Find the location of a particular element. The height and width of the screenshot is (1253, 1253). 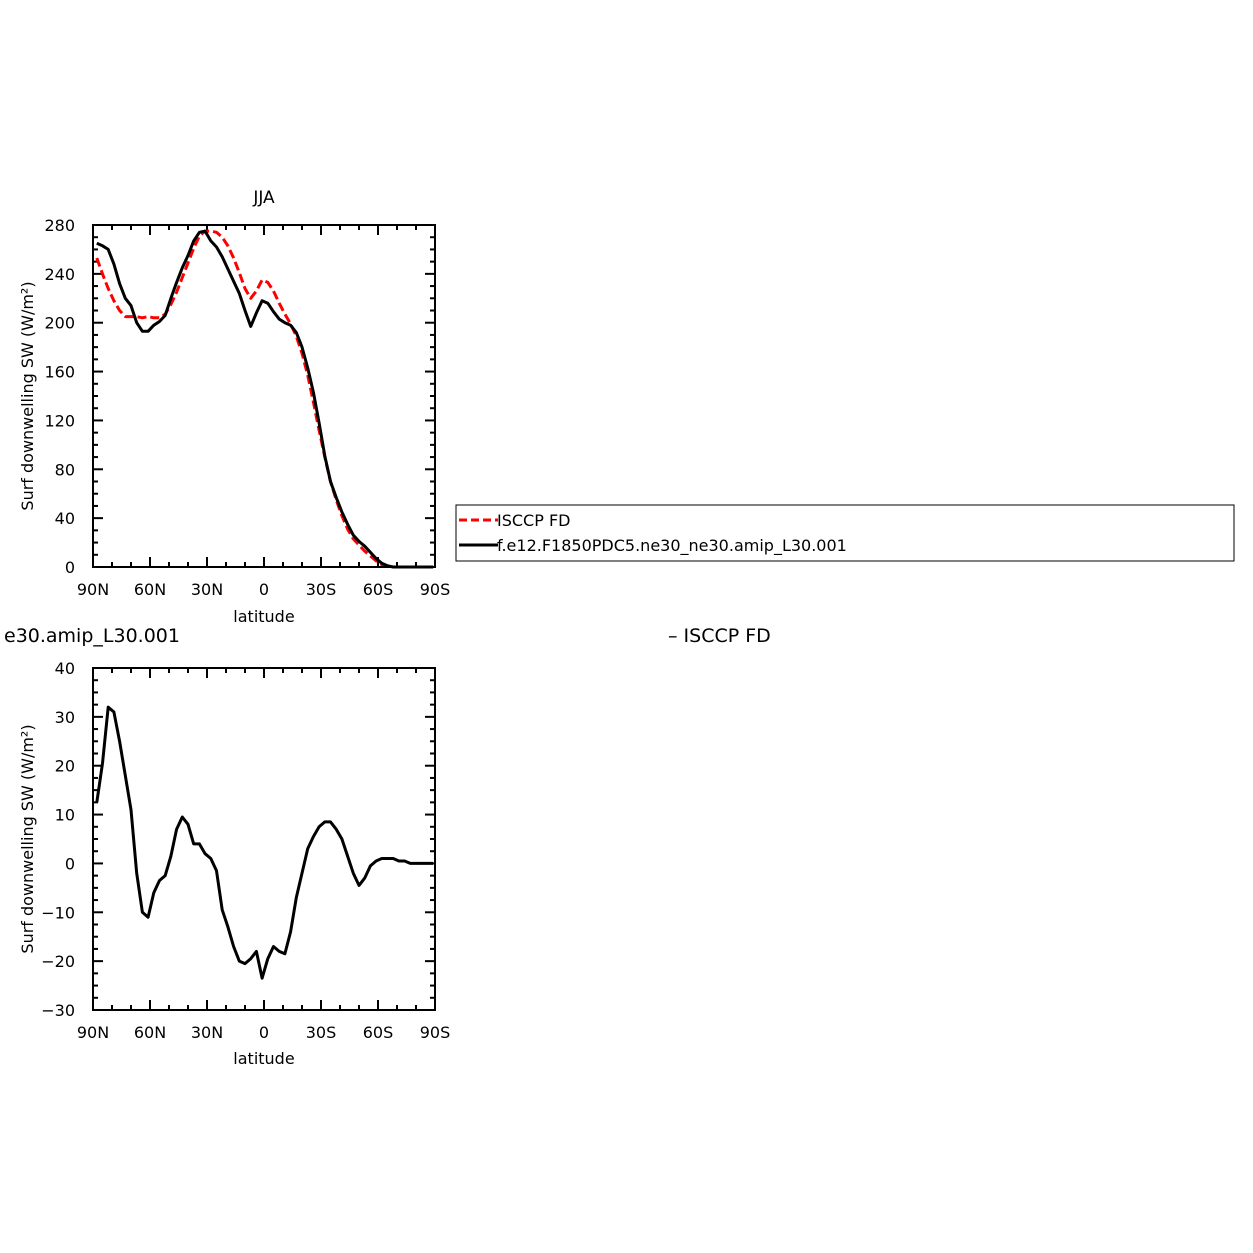

top-y-tick-label: 280 is located at coordinates (59, 225).